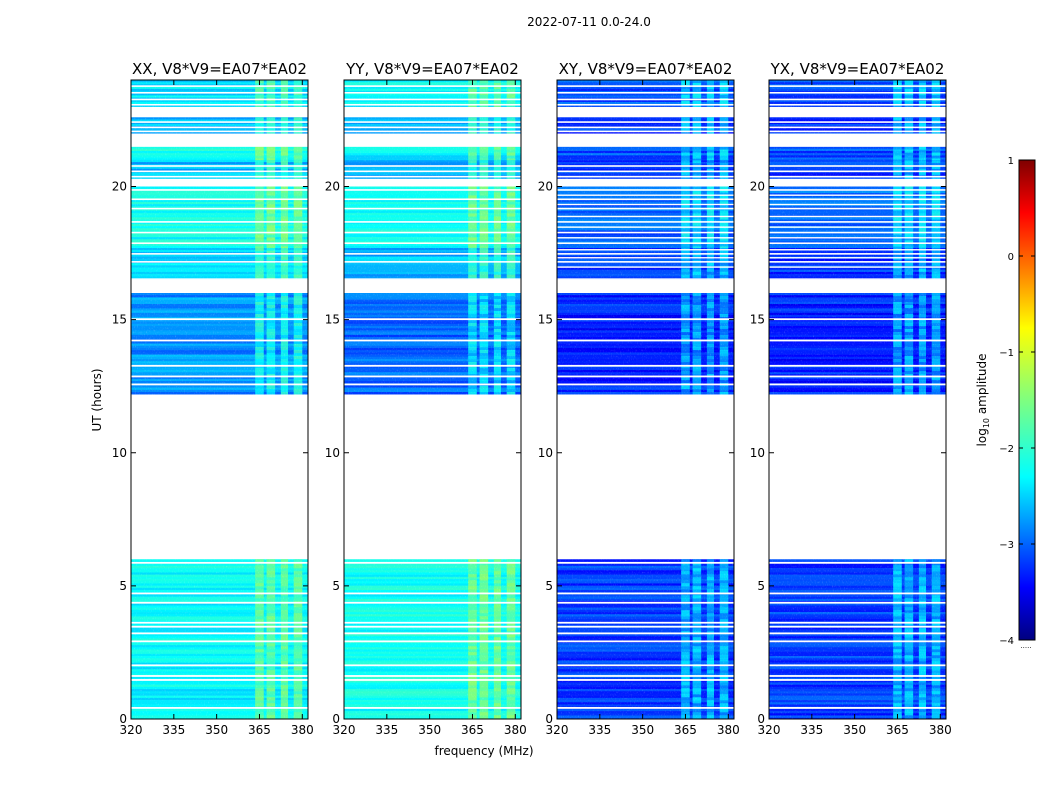 This screenshot has height=800, width=1050. I want to click on x-tick-label: 350, so click(642, 730).